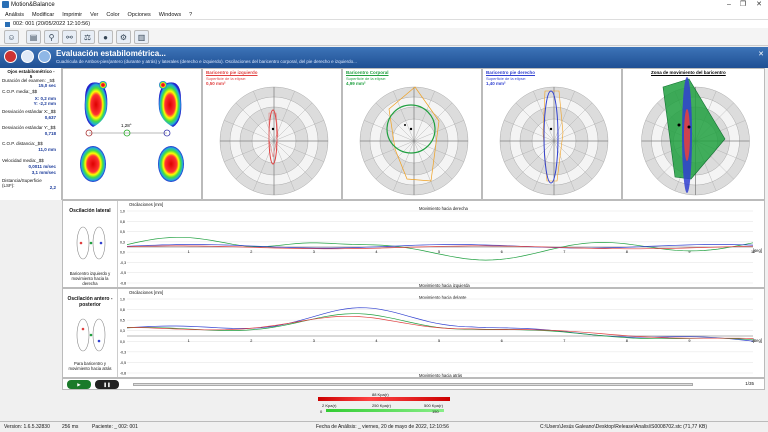 The image size is (768, 432). Describe the element at coordinates (123, 363) in the screenshot. I see `y-tick-label: -0,5` at that location.